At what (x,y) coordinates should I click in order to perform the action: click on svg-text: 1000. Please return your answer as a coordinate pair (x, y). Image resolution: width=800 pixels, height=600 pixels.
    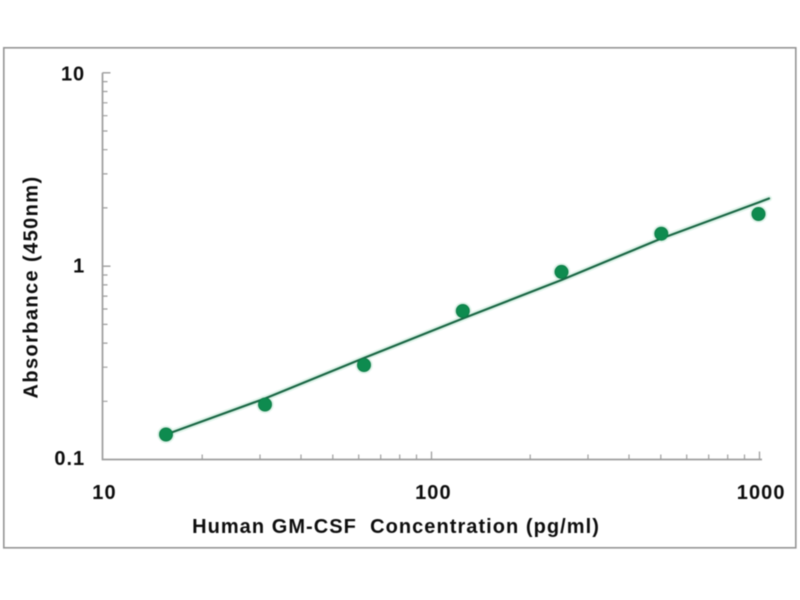
    Looking at the image, I should click on (761, 493).